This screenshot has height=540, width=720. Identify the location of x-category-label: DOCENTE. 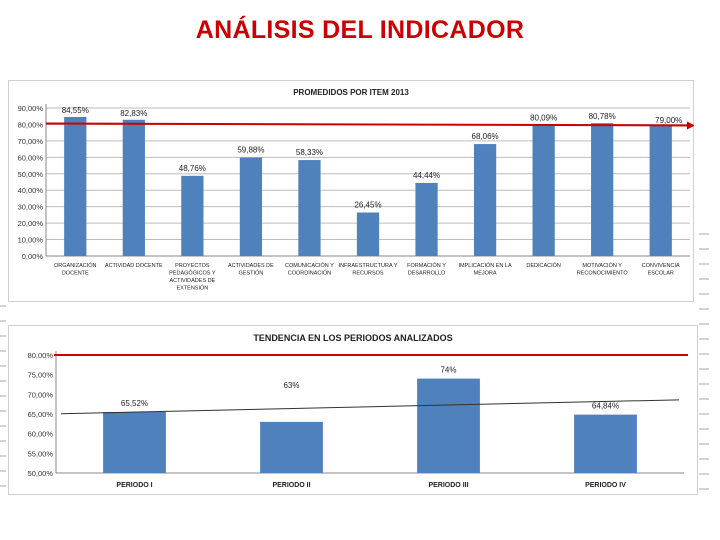
(75, 274).